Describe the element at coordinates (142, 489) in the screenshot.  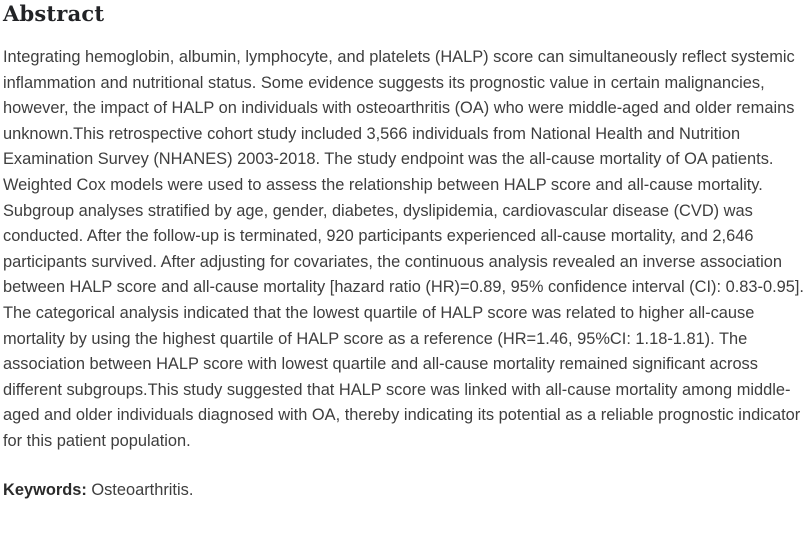
I see `keywords-value: Osteoarthritis.` at that location.